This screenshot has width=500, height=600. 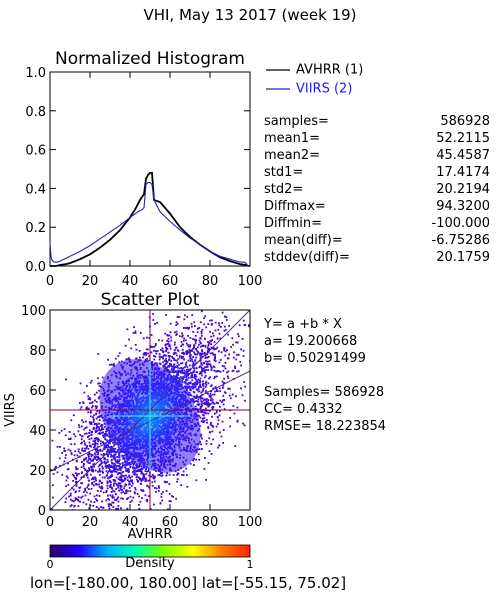 I want to click on stat-value: 586928, so click(x=465, y=121).